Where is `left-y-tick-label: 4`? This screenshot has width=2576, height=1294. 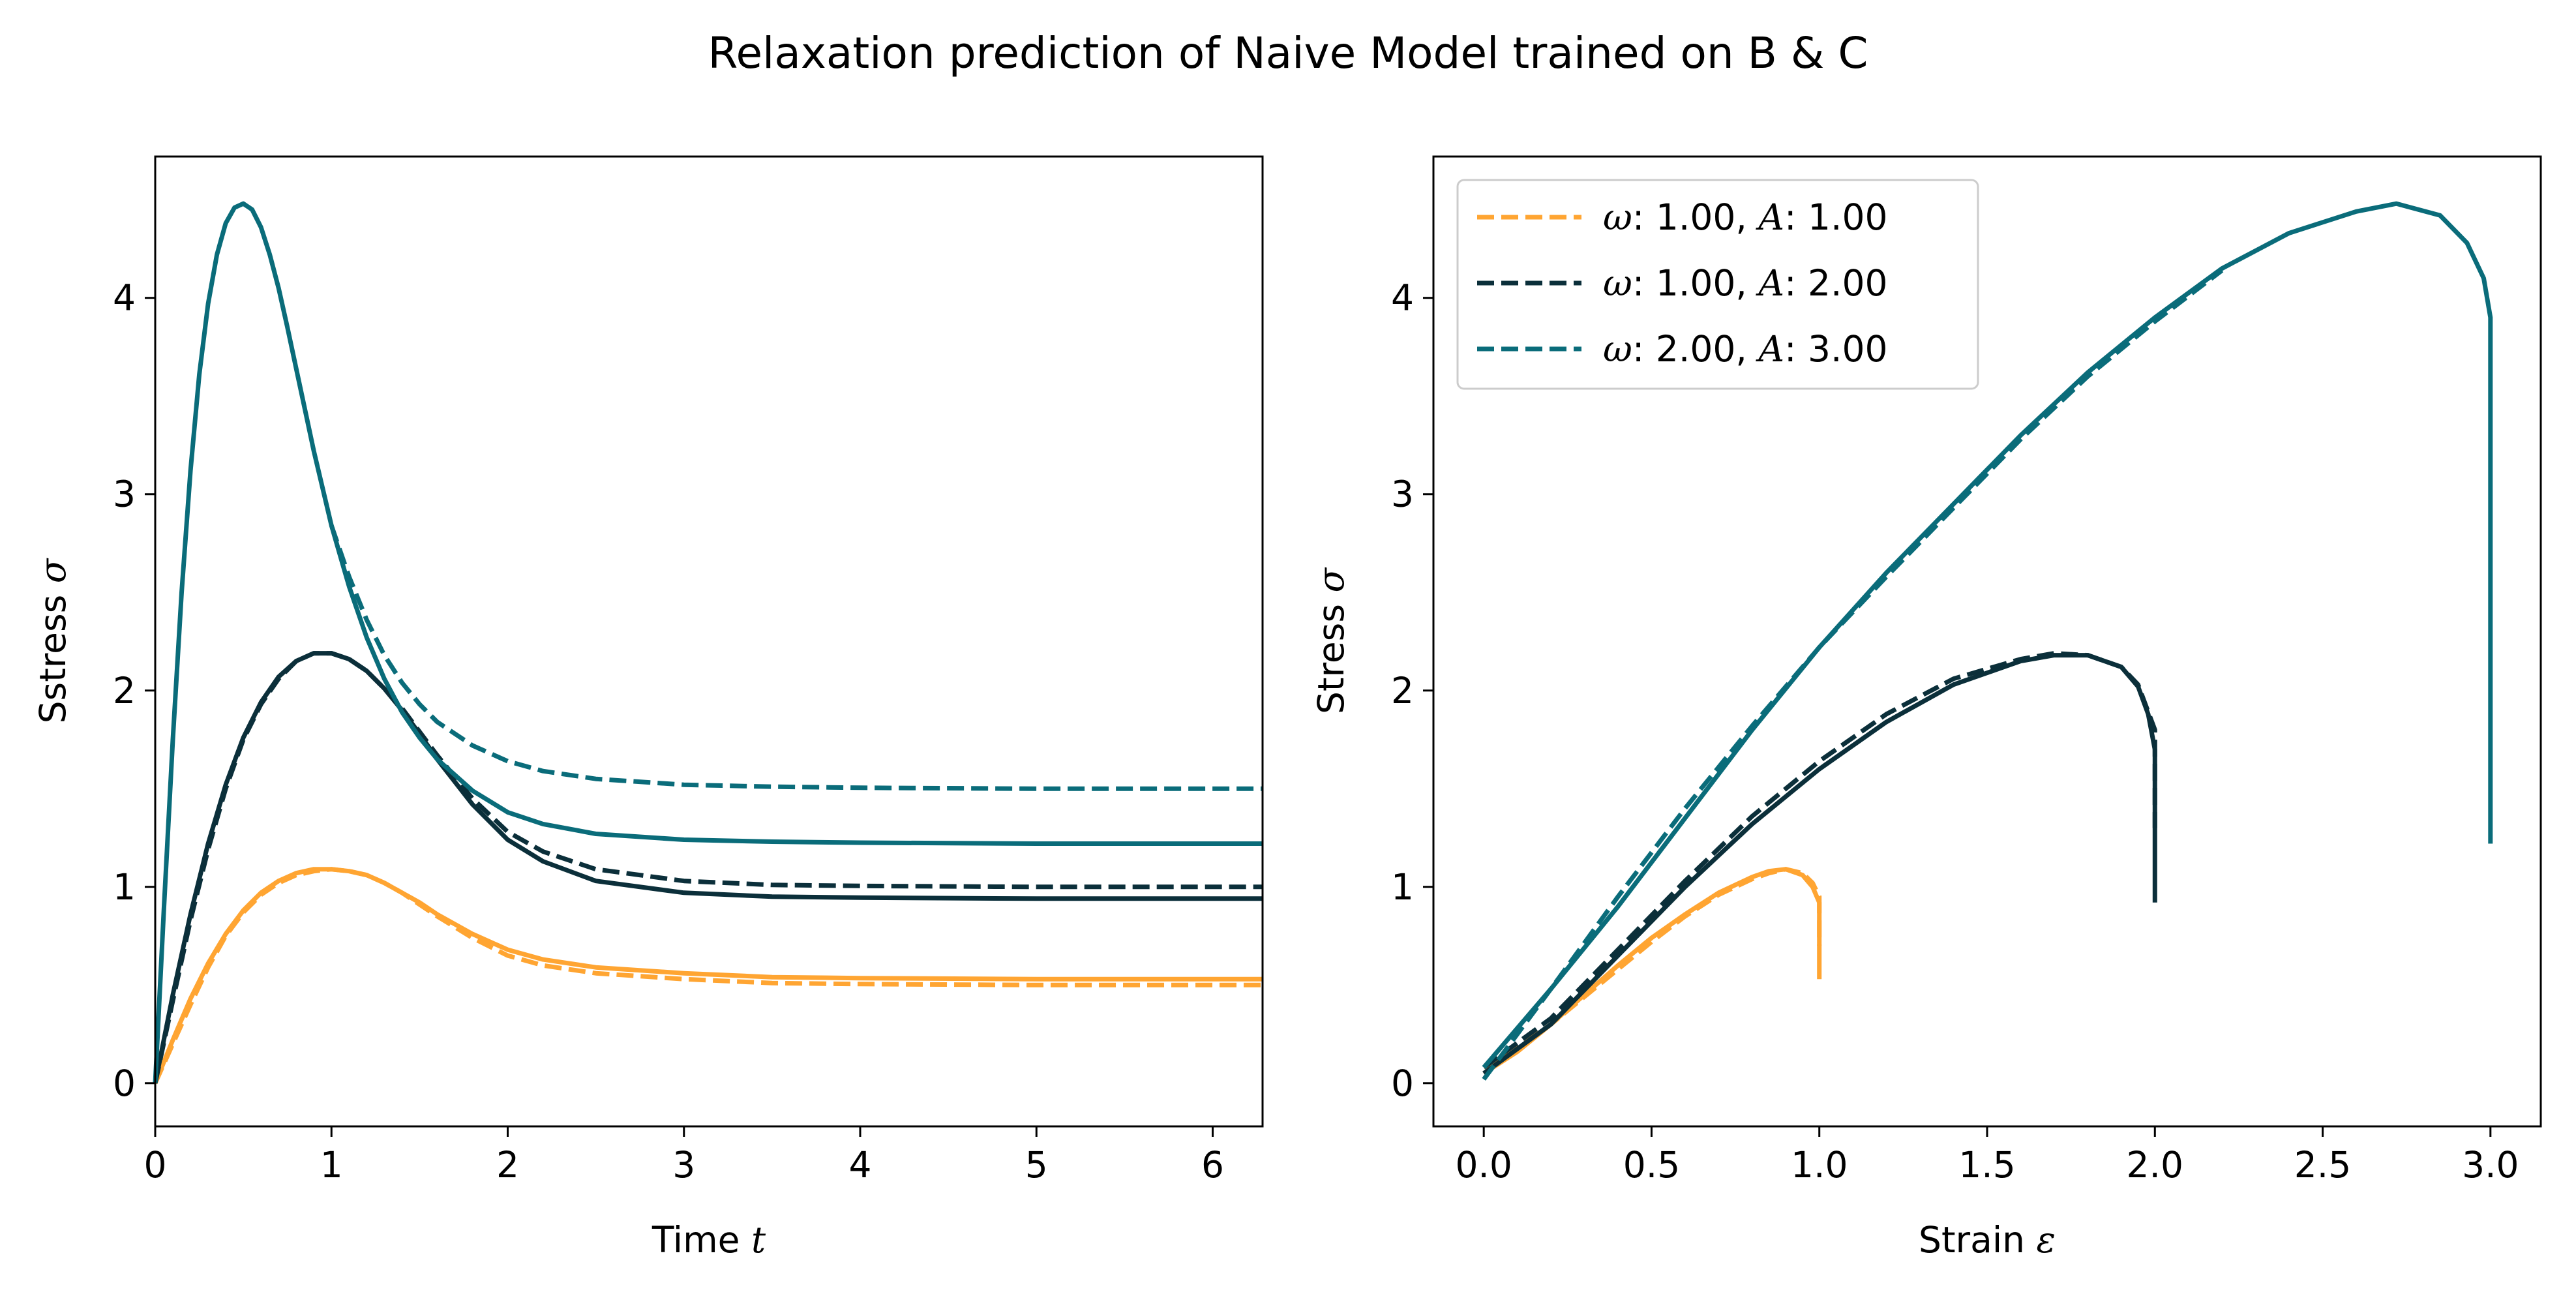
left-y-tick-label: 4 is located at coordinates (124, 298).